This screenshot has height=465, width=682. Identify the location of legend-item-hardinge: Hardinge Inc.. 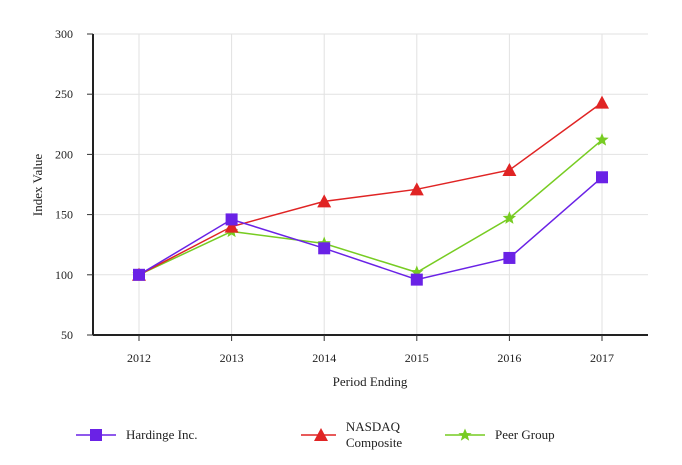
(188, 435).